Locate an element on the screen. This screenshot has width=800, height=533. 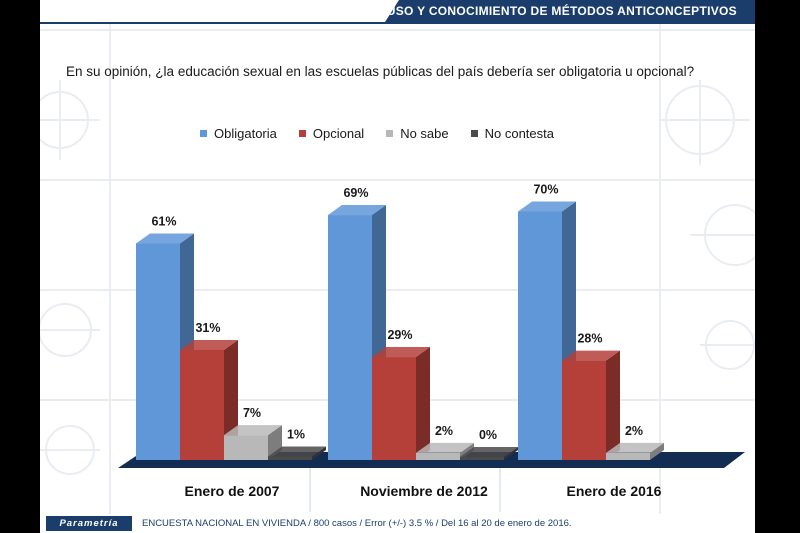
parametria-logo: Parametría is located at coordinates (89, 523).